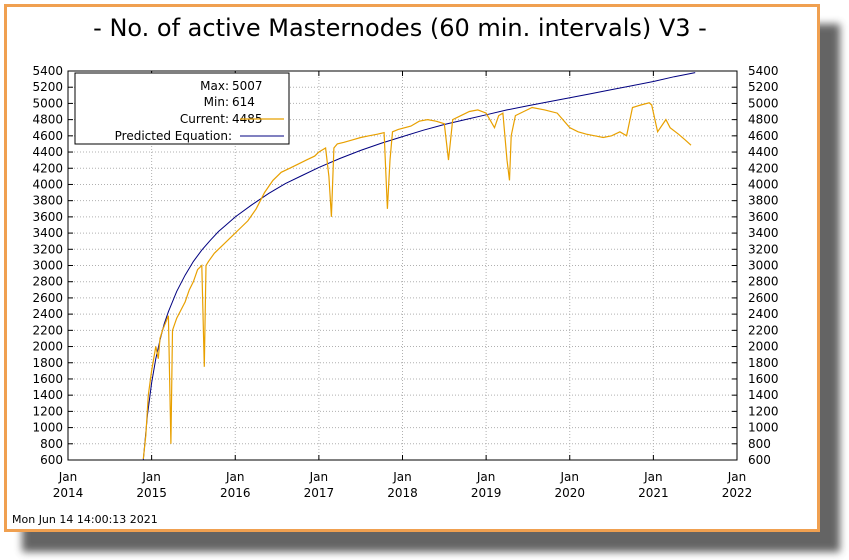 The width and height of the screenshot is (849, 560). Describe the element at coordinates (763, 428) in the screenshot. I see `y-tick-label-right: 1000` at that location.